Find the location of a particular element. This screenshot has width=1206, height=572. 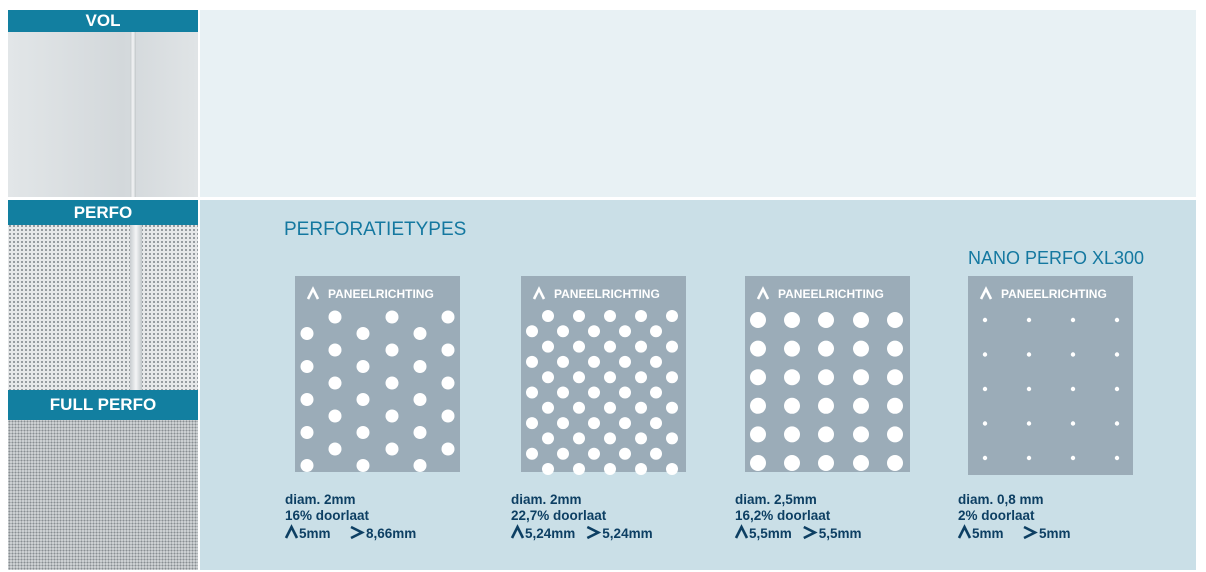

pitch-vertical: 5,24mm is located at coordinates (550, 533).